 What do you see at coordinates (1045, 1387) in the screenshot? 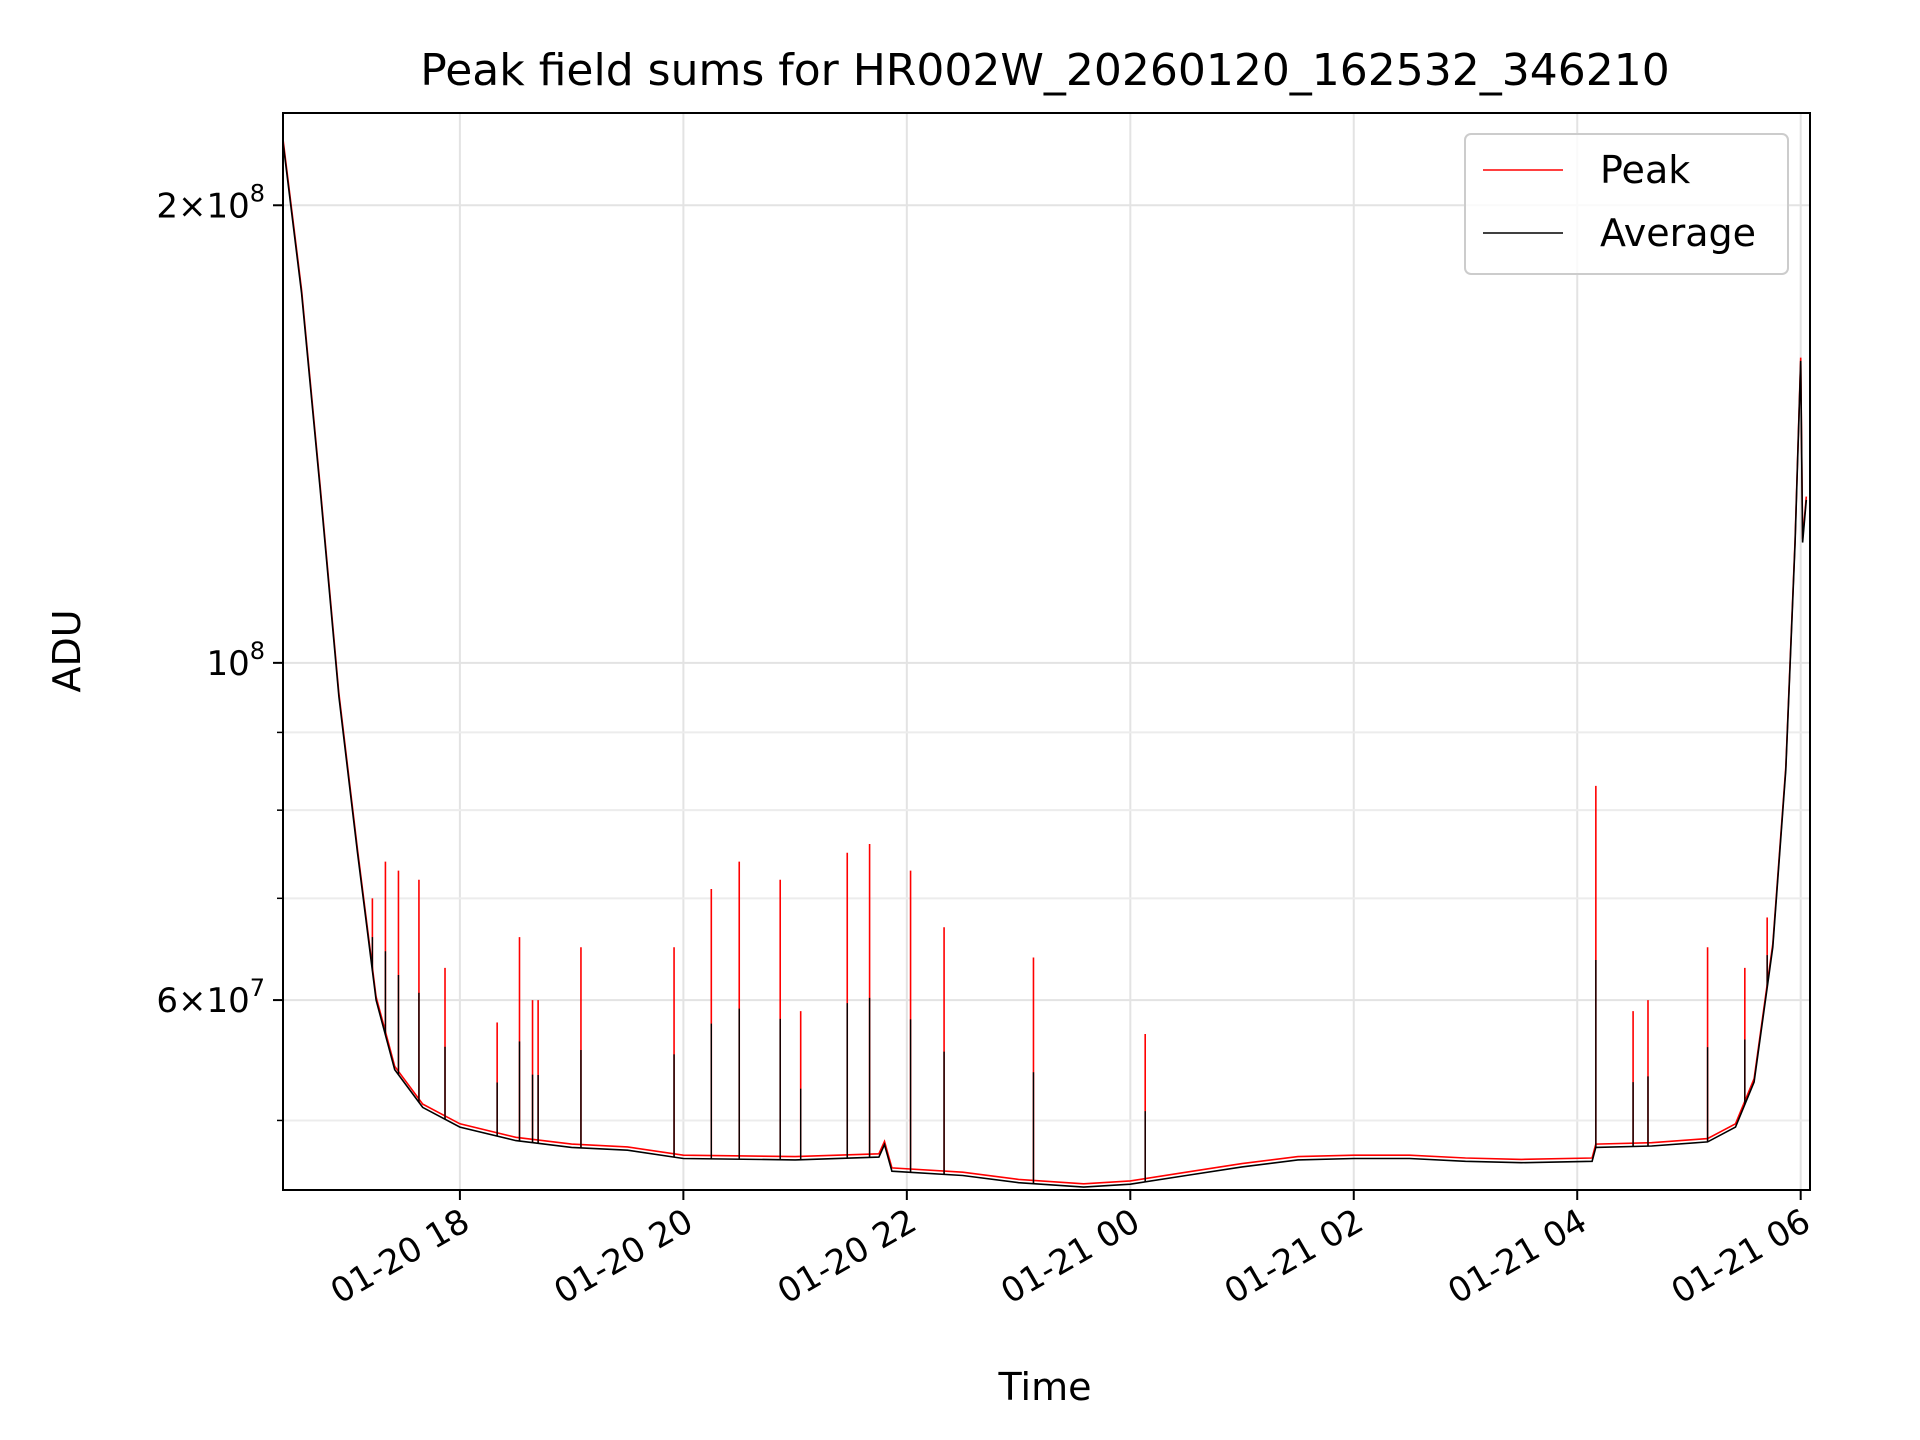
I see `x-axis-label: Time` at bounding box center [1045, 1387].